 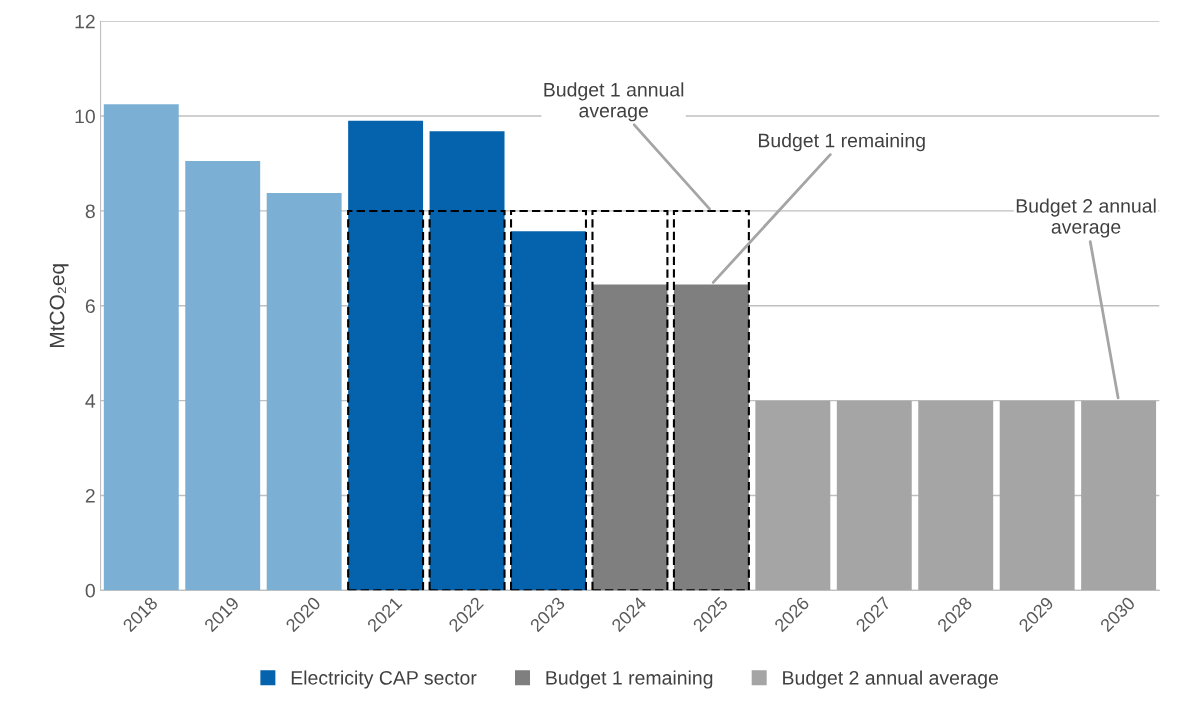 I want to click on y-tick-label: 4, so click(x=90, y=401).